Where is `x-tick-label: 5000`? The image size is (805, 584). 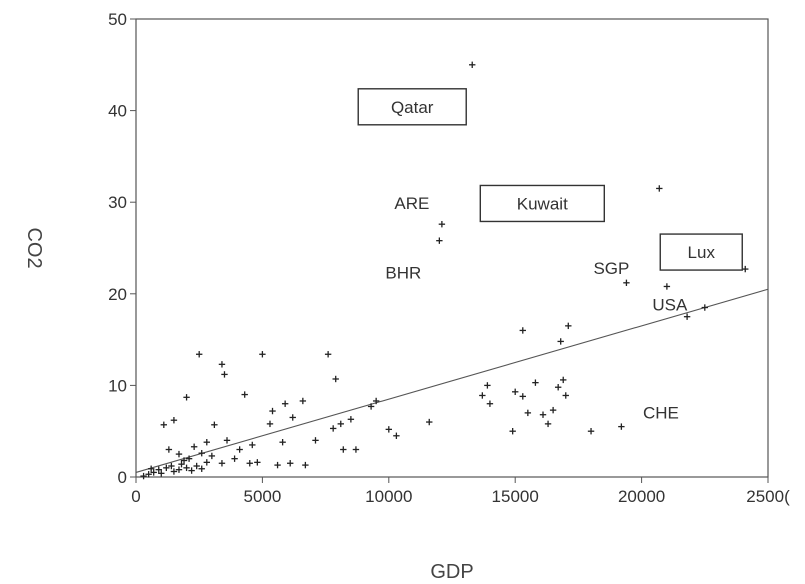 x-tick-label: 5000 is located at coordinates (262, 496).